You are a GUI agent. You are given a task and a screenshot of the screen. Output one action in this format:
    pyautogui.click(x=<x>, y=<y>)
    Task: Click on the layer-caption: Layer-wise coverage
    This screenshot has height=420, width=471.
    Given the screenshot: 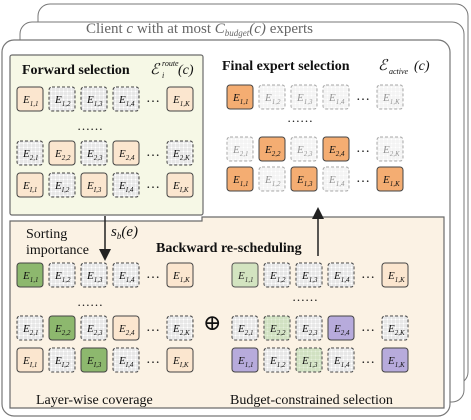 What is the action you would take?
    pyautogui.click(x=94, y=400)
    